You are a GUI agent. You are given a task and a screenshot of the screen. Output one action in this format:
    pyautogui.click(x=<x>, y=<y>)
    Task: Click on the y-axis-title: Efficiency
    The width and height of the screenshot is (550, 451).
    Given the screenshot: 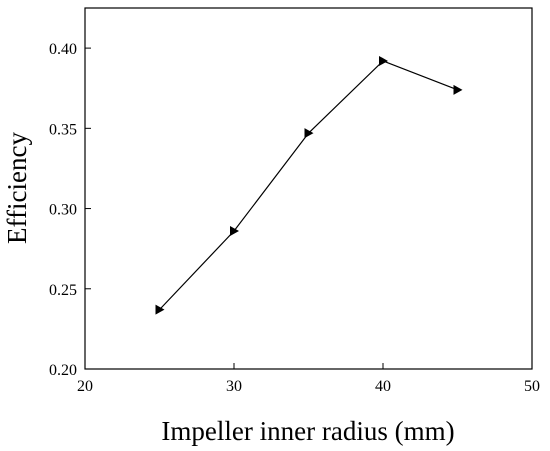 What is the action you would take?
    pyautogui.click(x=17, y=188)
    